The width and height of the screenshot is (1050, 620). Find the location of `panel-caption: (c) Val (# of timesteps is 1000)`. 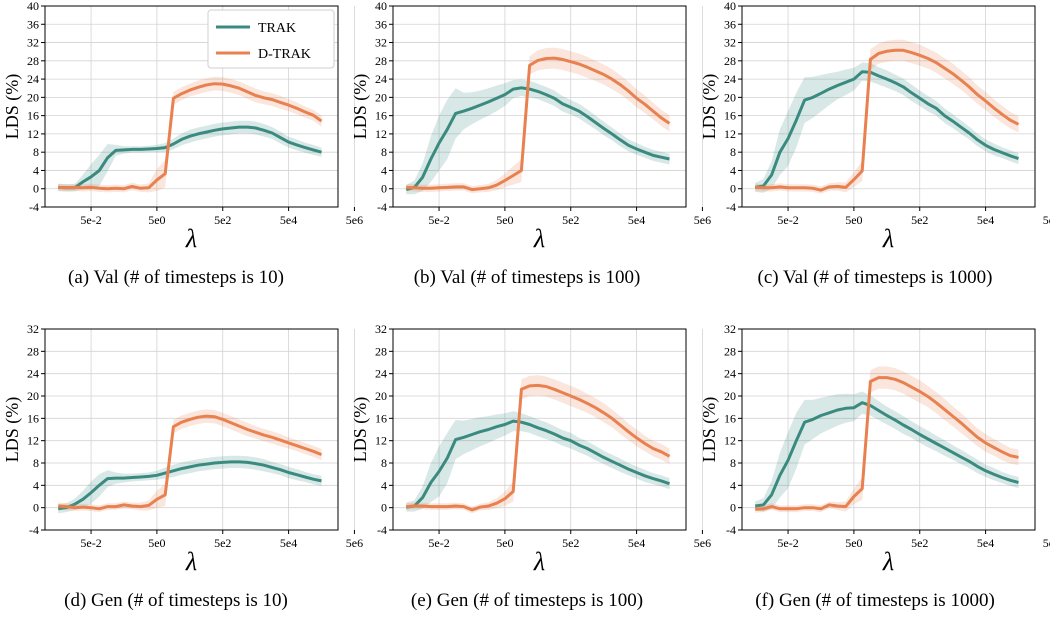

panel-caption: (c) Val (# of timesteps is 1000) is located at coordinates (875, 277).